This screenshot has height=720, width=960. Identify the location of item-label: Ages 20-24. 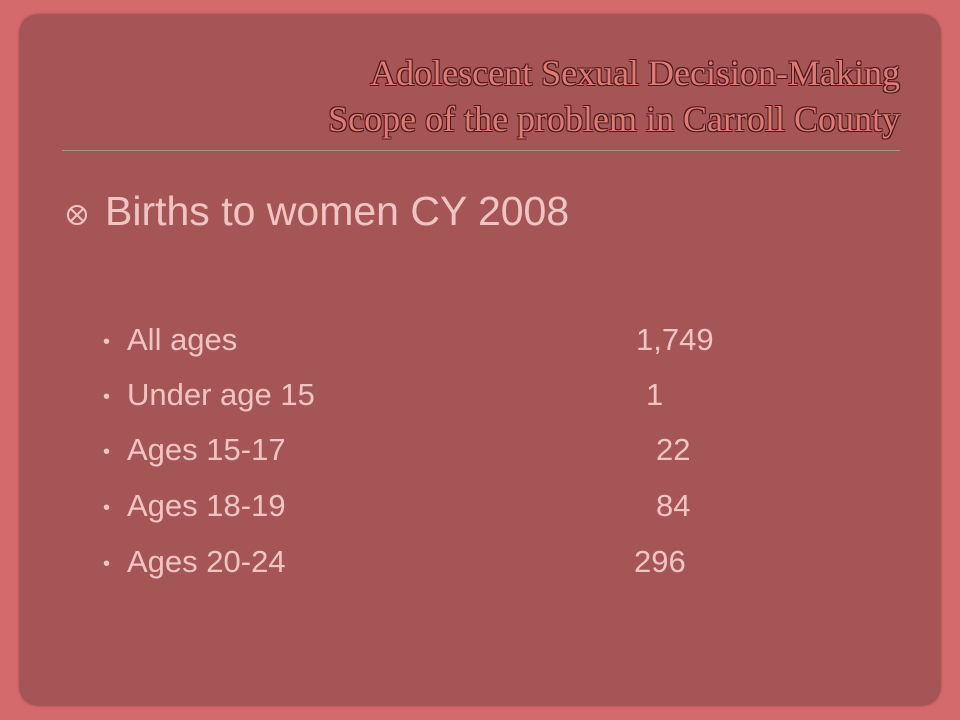
(206, 561).